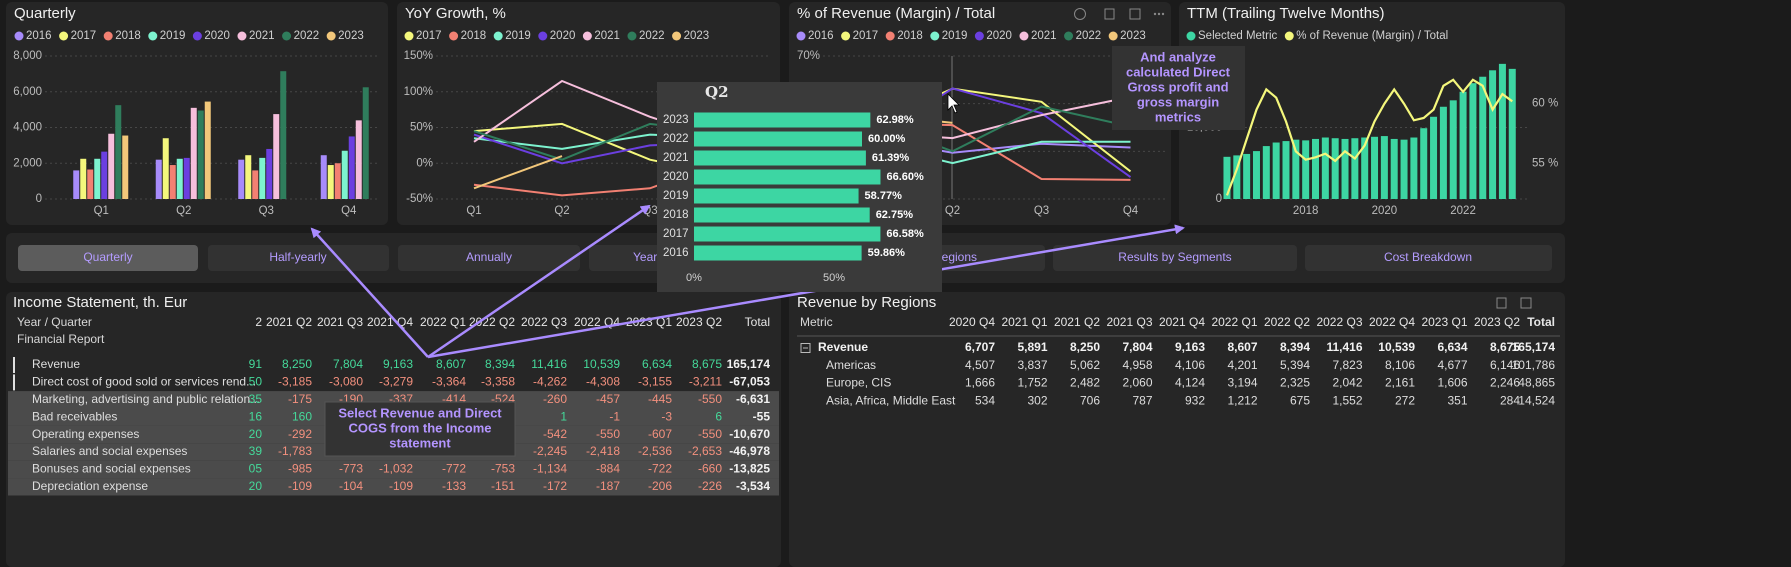  Describe the element at coordinates (655, 451) in the screenshot. I see `cell: -2,536` at that location.